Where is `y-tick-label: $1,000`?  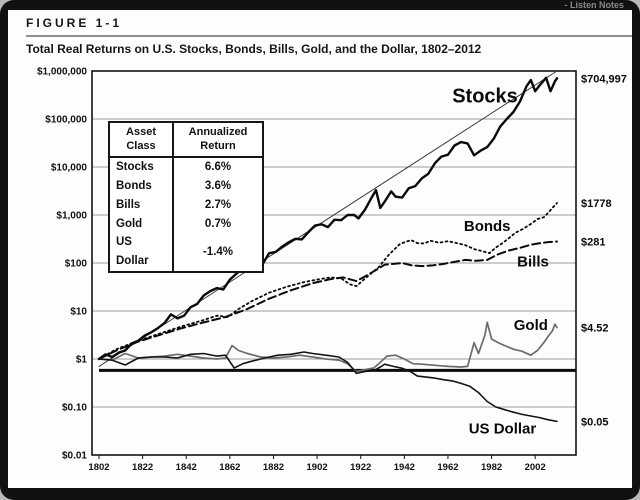
y-tick-label: $1,000 is located at coordinates (71, 216).